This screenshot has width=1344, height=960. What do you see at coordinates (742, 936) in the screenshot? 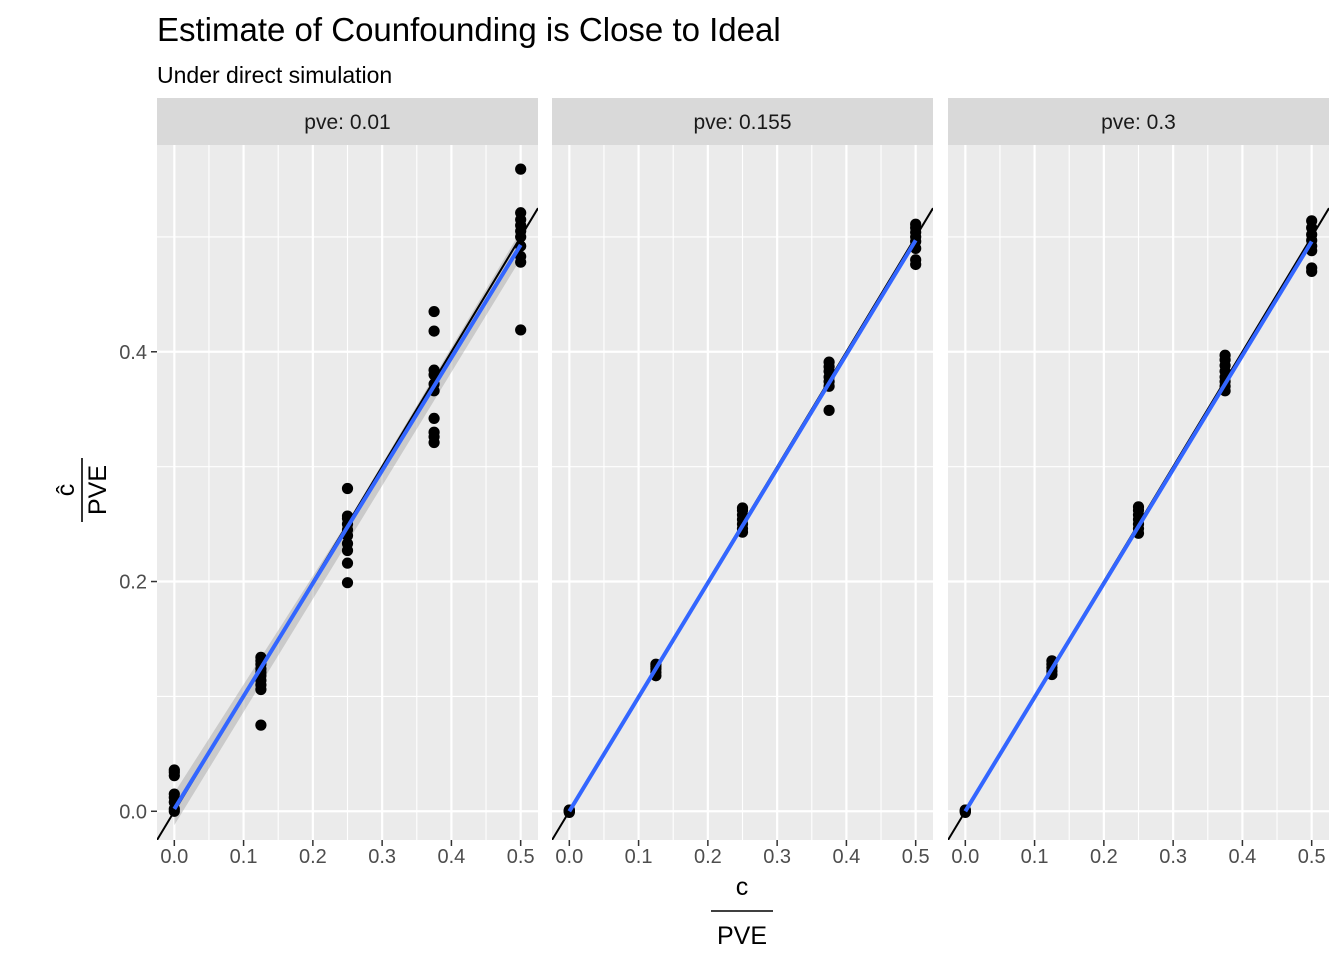
I see `x-axis-title-denominator: PVE` at bounding box center [742, 936].